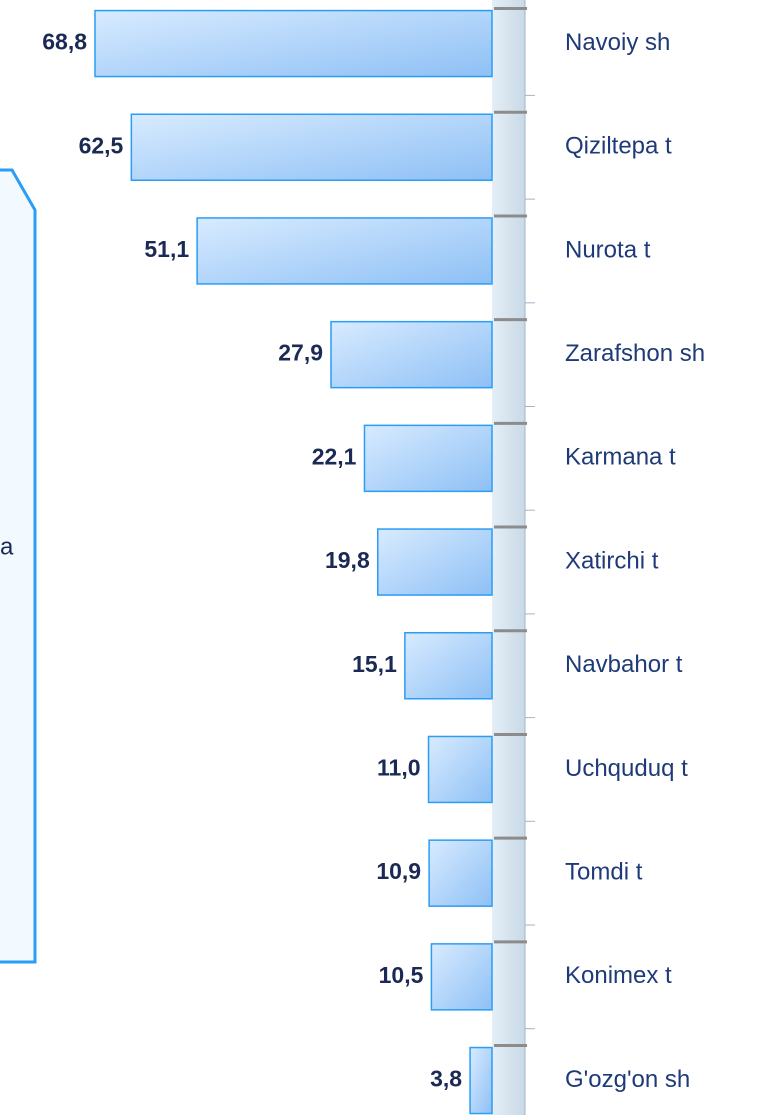 The image size is (768, 1115). Describe the element at coordinates (626, 768) in the screenshot. I see `category-label: Uchquduq t` at that location.